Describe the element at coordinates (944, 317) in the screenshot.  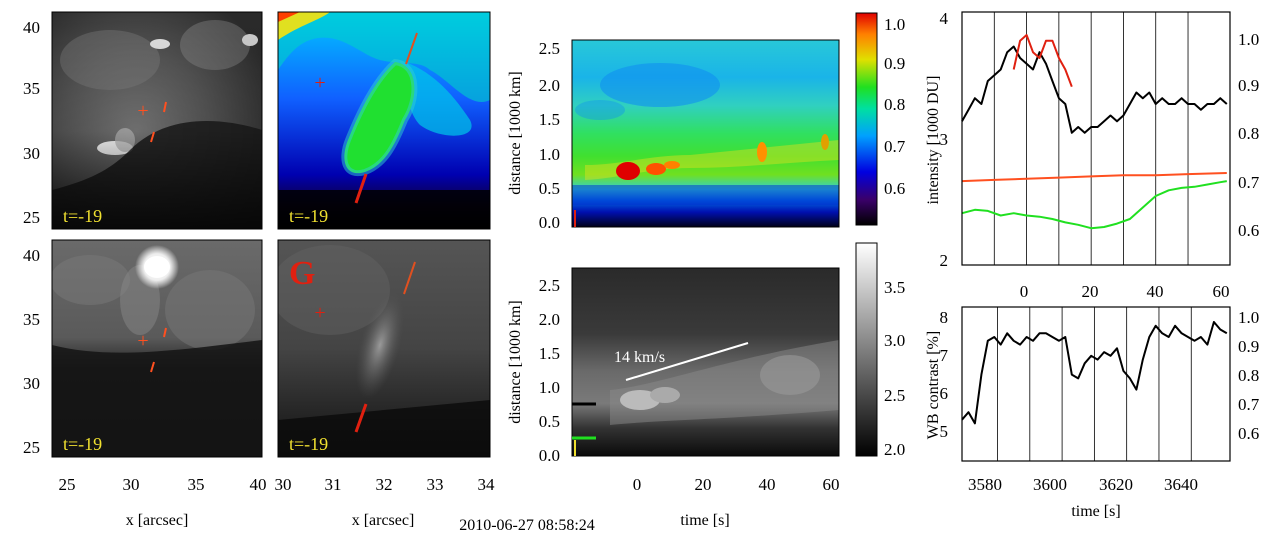
I see `y-tick: 8` at that location.